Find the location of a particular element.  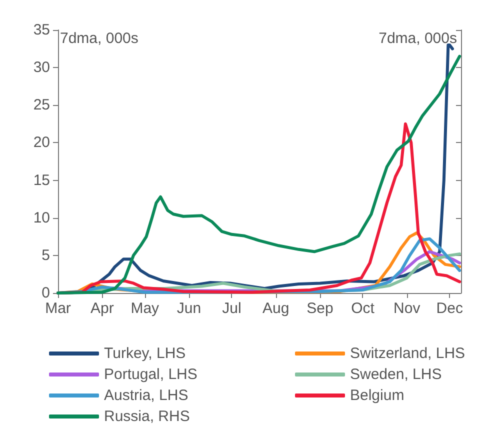

x-tick-label: Mar is located at coordinates (58, 308).